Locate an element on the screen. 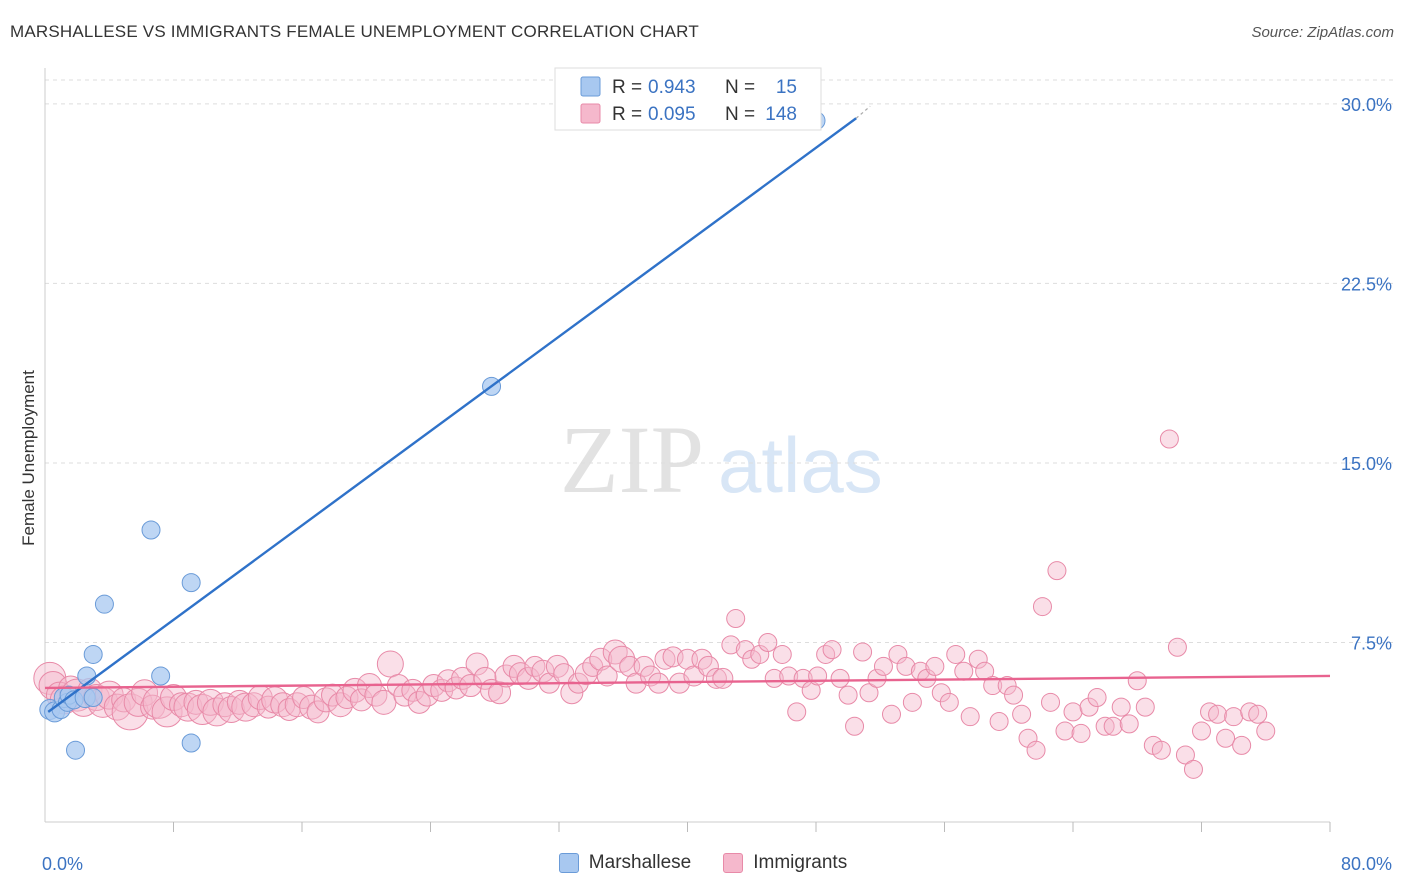 This screenshot has height=892, width=1406. legend-top: R = 0.943 N = 15 R = 0.095 N = 148 is located at coordinates (688, 99).